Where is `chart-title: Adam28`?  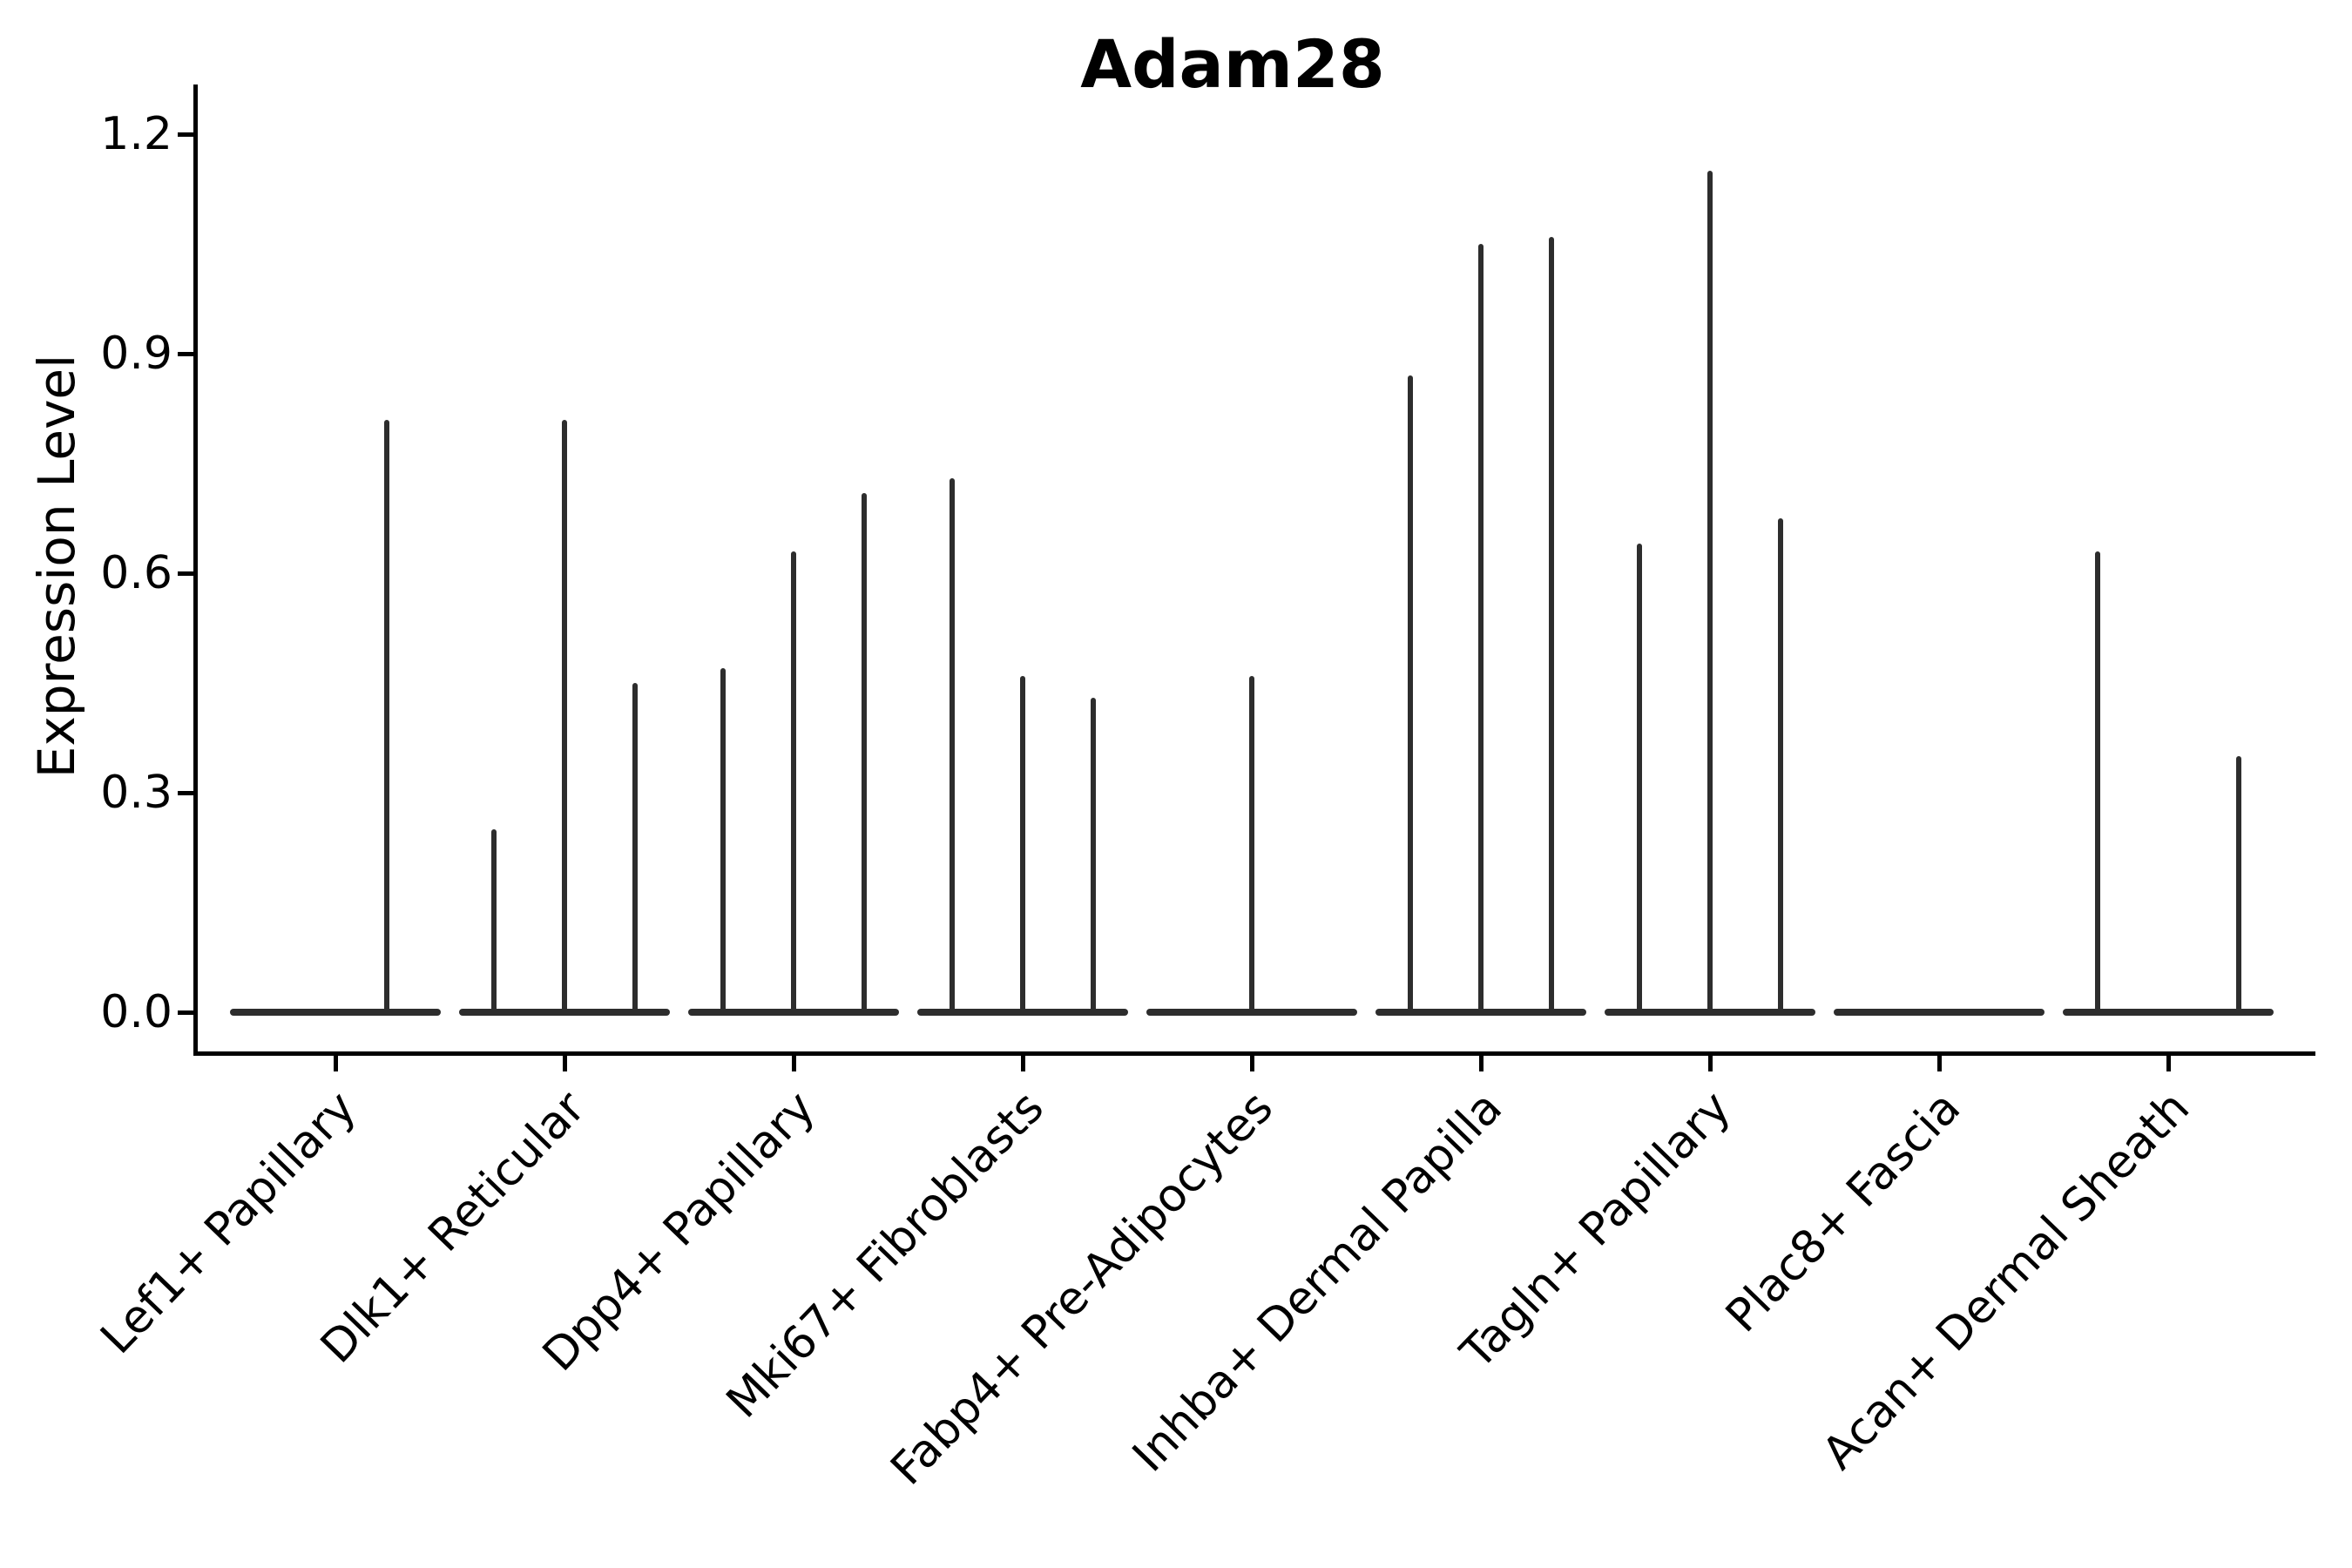 chart-title: Adam28 is located at coordinates (1232, 64).